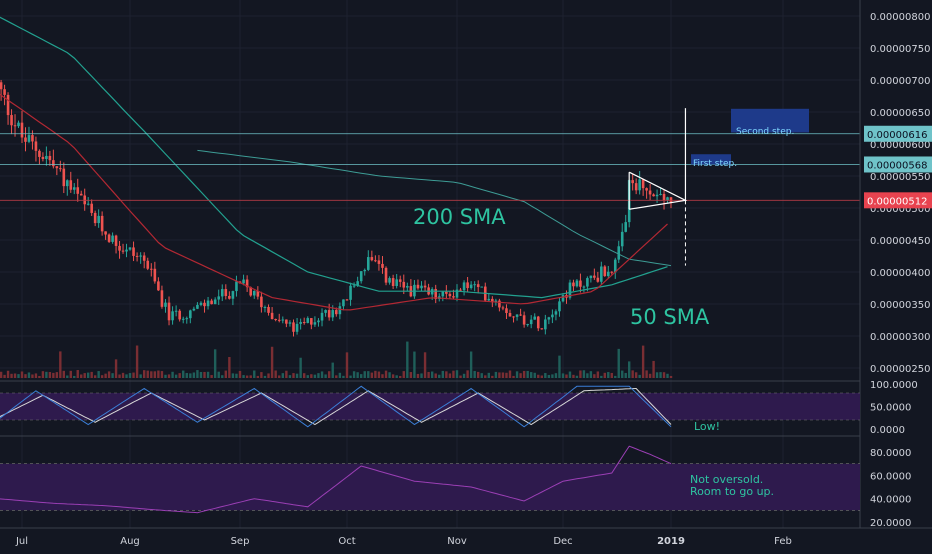 The image size is (932, 554). What do you see at coordinates (900, 209) in the screenshot?
I see `price-tick-label: 0.00000500` at bounding box center [900, 209].